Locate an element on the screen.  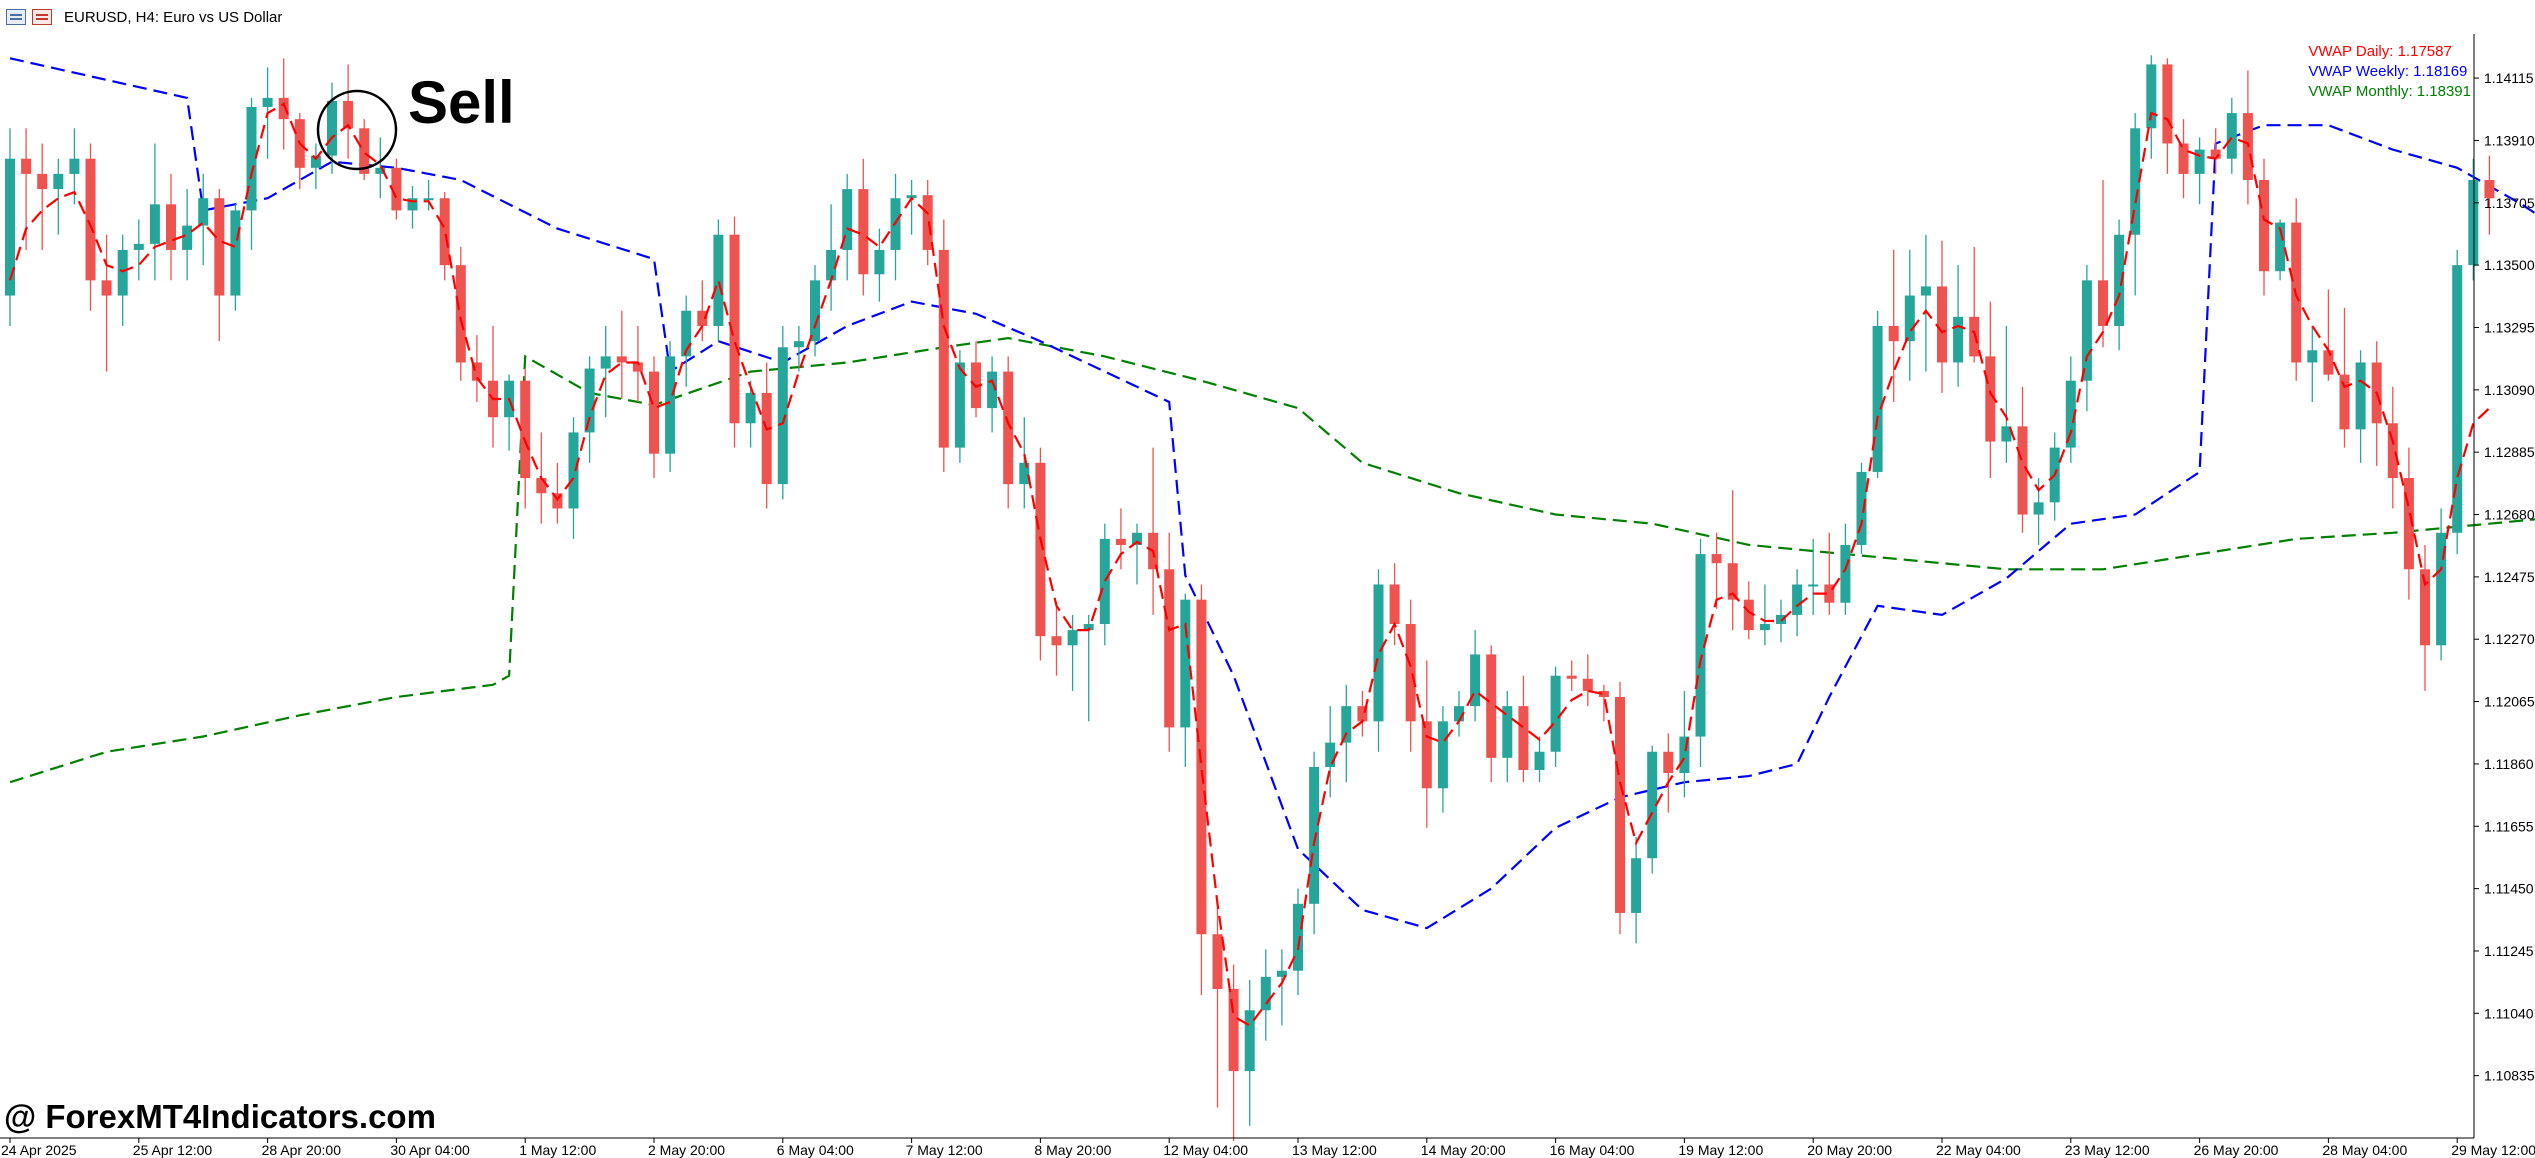
time-tick-label: 24 Apr 2025 is located at coordinates (39, 1150).